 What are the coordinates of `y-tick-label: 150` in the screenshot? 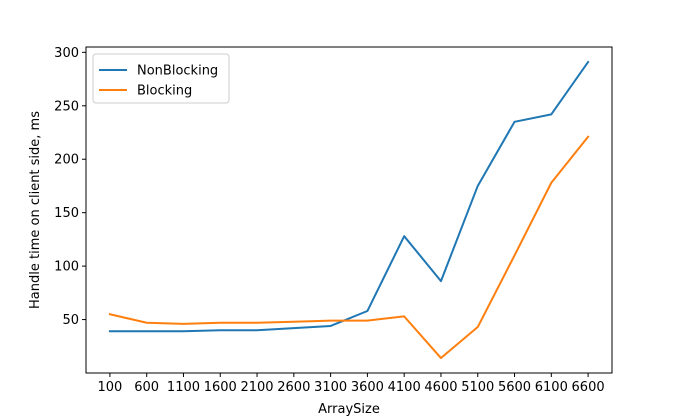 It's located at (66, 213).